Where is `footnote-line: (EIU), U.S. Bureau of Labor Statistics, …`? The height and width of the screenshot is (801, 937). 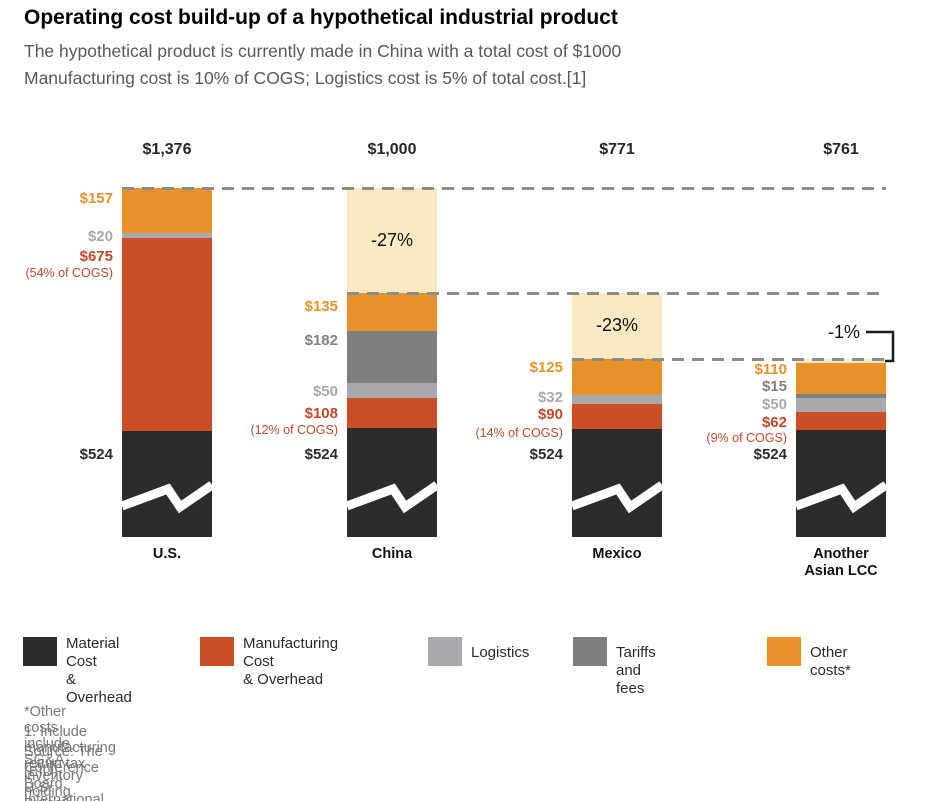
footnote-line: (EIU), U.S. Bureau of Labor Statistics, … is located at coordinates (47, 782).